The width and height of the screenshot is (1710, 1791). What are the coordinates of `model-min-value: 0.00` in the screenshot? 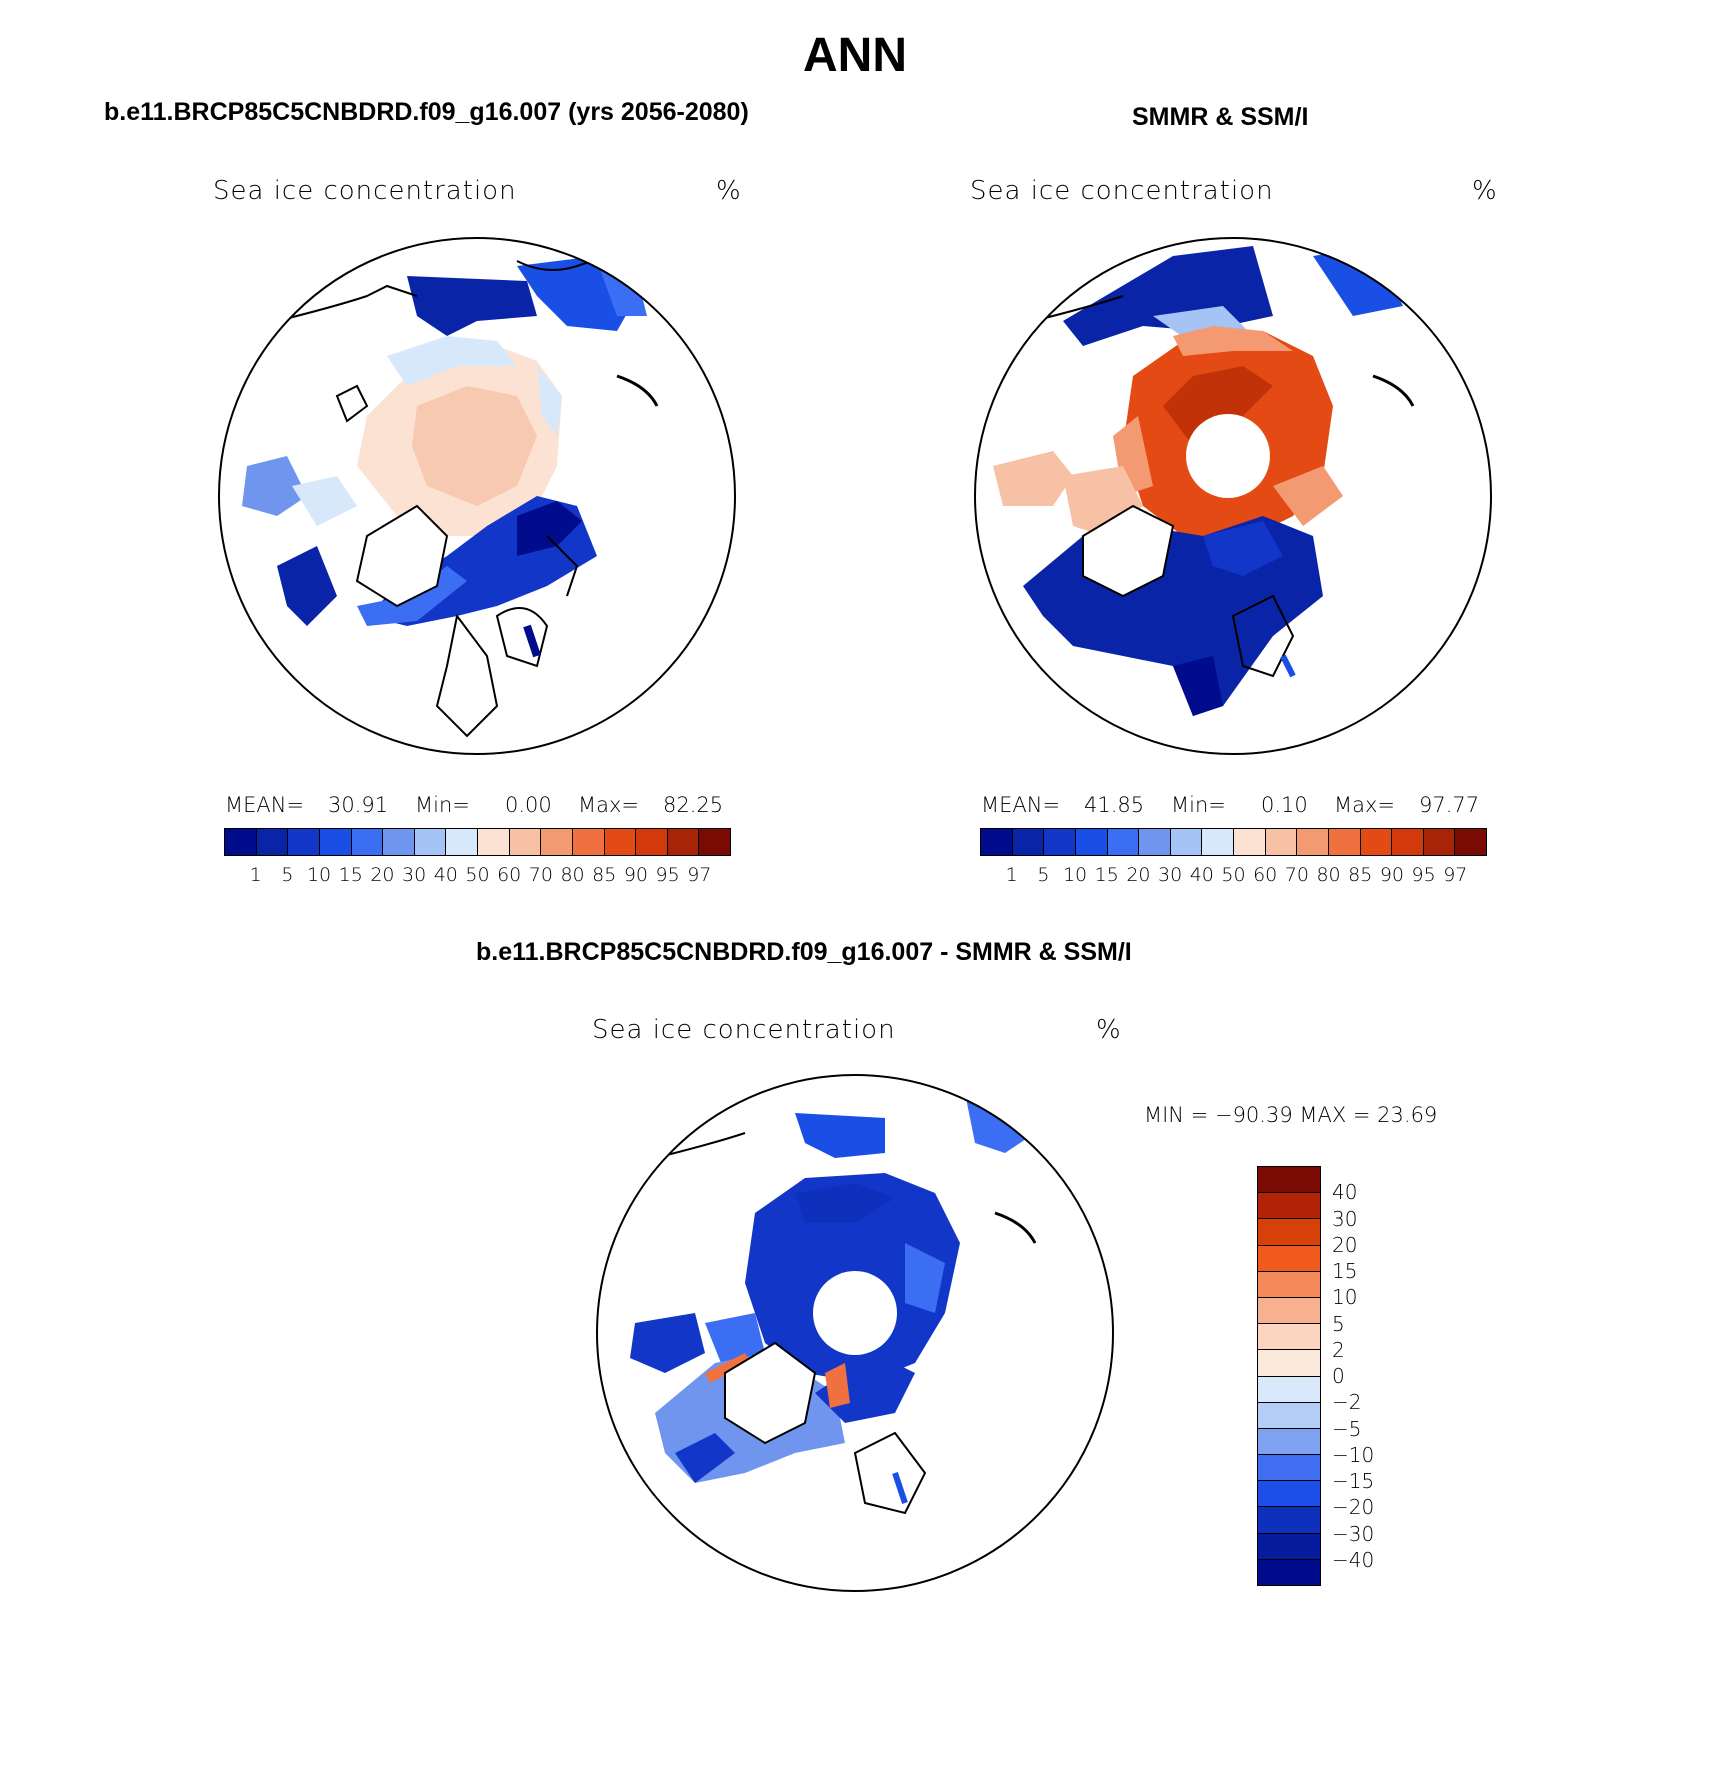 It's located at (528, 805).